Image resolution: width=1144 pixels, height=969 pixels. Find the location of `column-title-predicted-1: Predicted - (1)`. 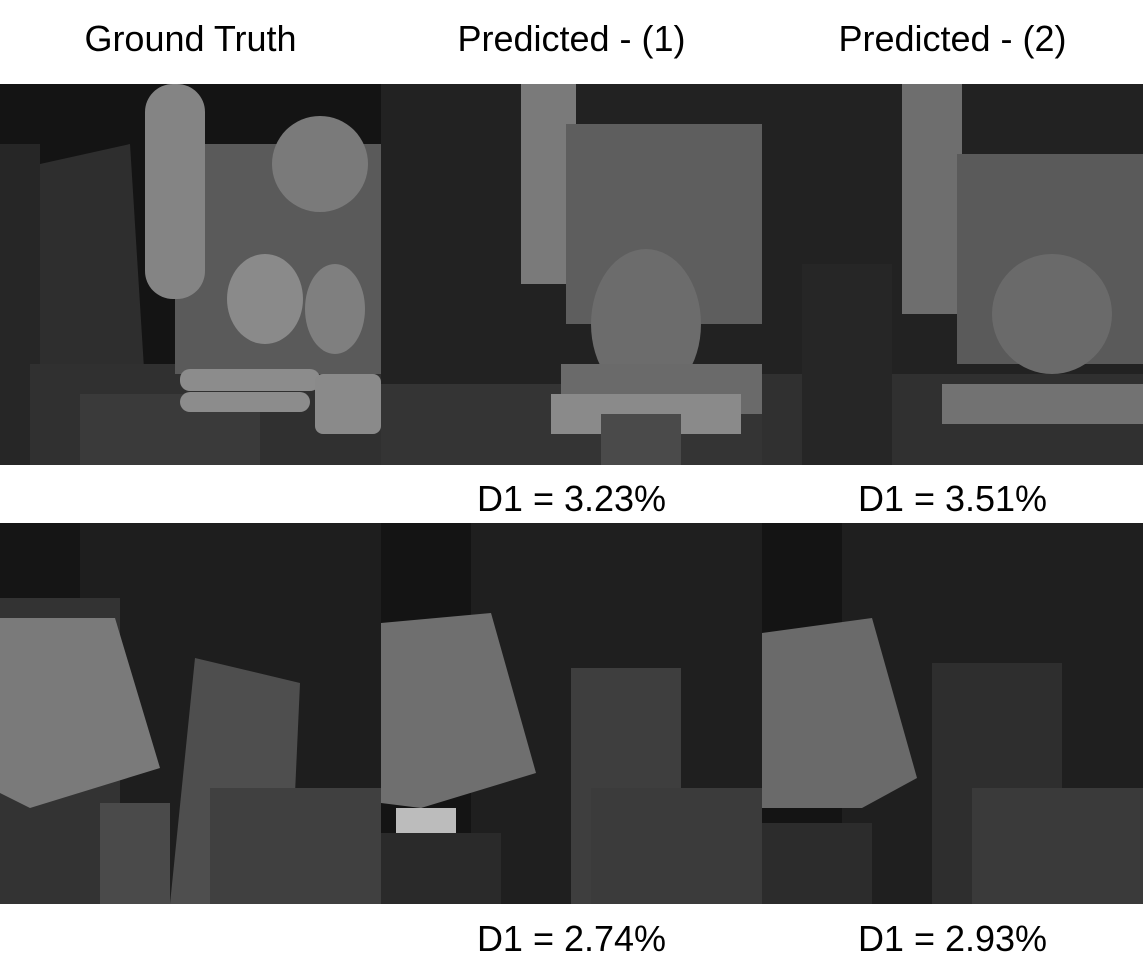

column-title-predicted-1: Predicted - (1) is located at coordinates (571, 38).